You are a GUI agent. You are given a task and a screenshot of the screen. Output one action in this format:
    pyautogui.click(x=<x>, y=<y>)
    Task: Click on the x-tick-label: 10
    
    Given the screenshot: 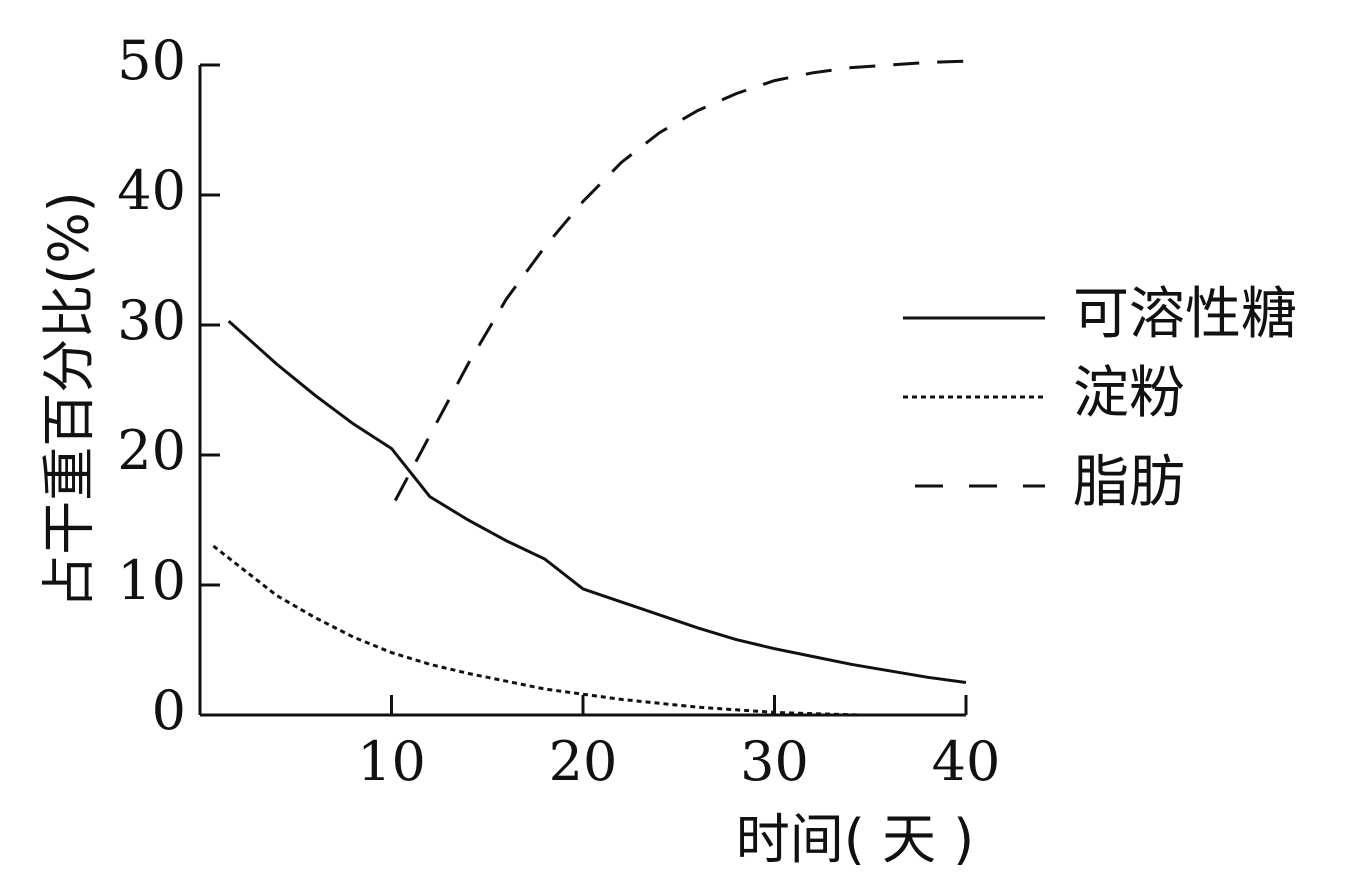 What is the action you would take?
    pyautogui.click(x=391, y=761)
    